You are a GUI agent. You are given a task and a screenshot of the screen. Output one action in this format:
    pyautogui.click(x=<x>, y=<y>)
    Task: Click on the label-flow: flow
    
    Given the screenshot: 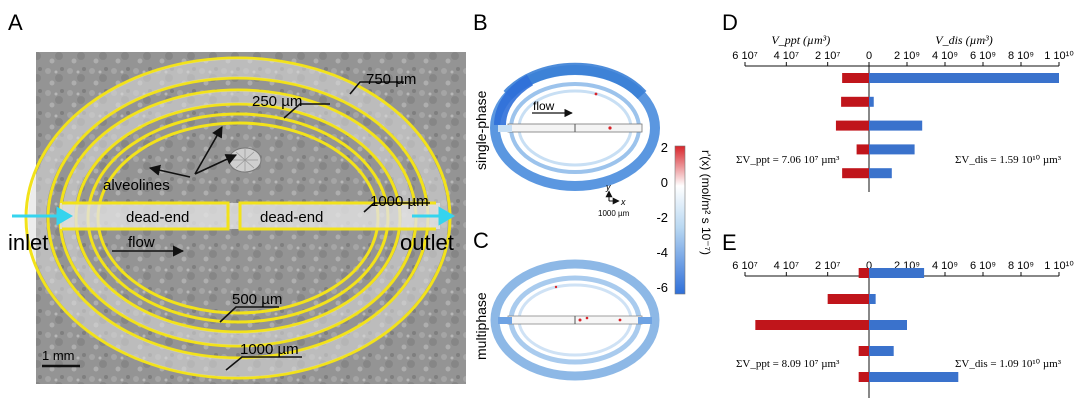 What is the action you would take?
    pyautogui.click(x=141, y=242)
    